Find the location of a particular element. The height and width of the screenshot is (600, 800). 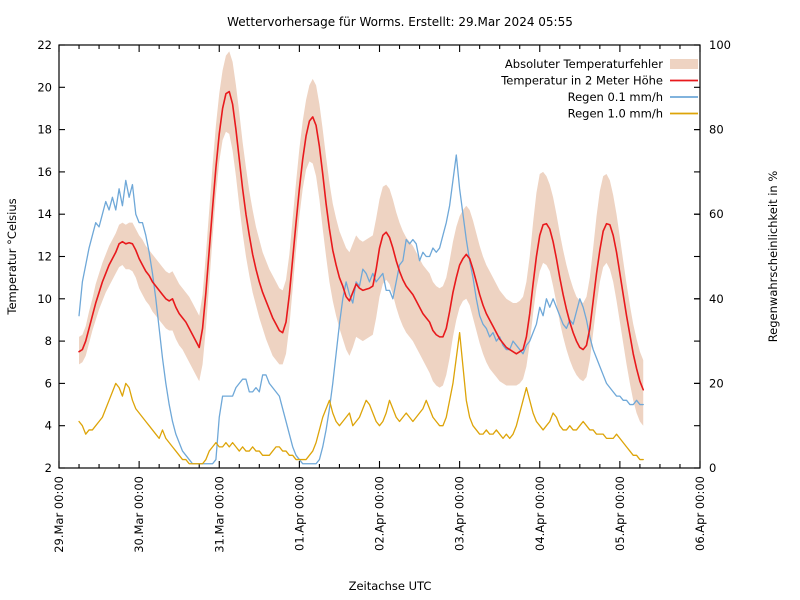

legend-label-0: Absoluter Temperaturfehler is located at coordinates (584, 64).